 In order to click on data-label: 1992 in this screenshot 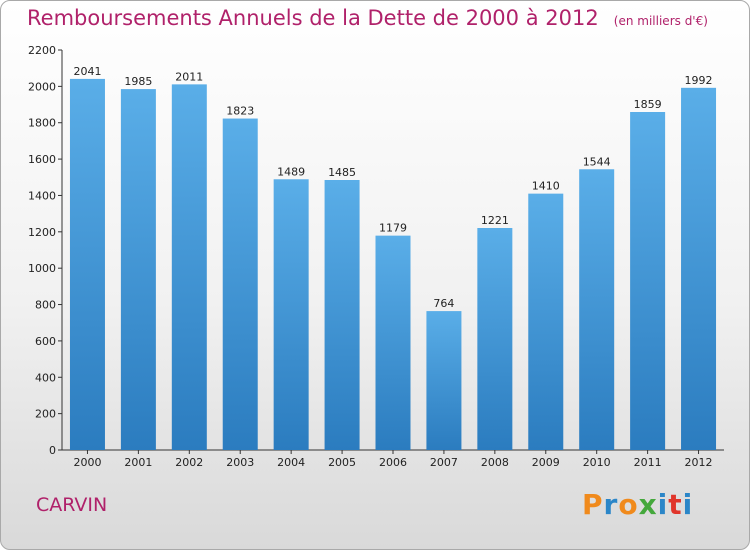, I will do `click(699, 80)`.